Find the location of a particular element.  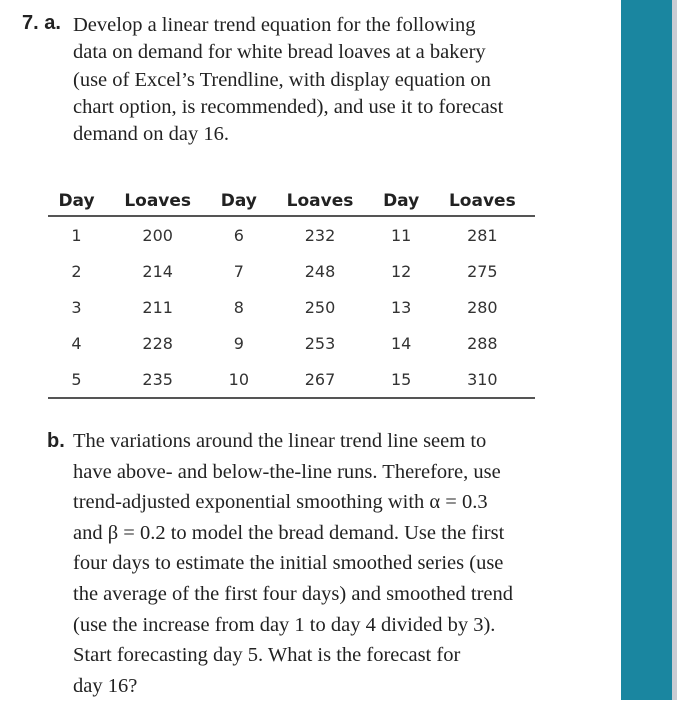

loaves-cell: 248 is located at coordinates (320, 271).